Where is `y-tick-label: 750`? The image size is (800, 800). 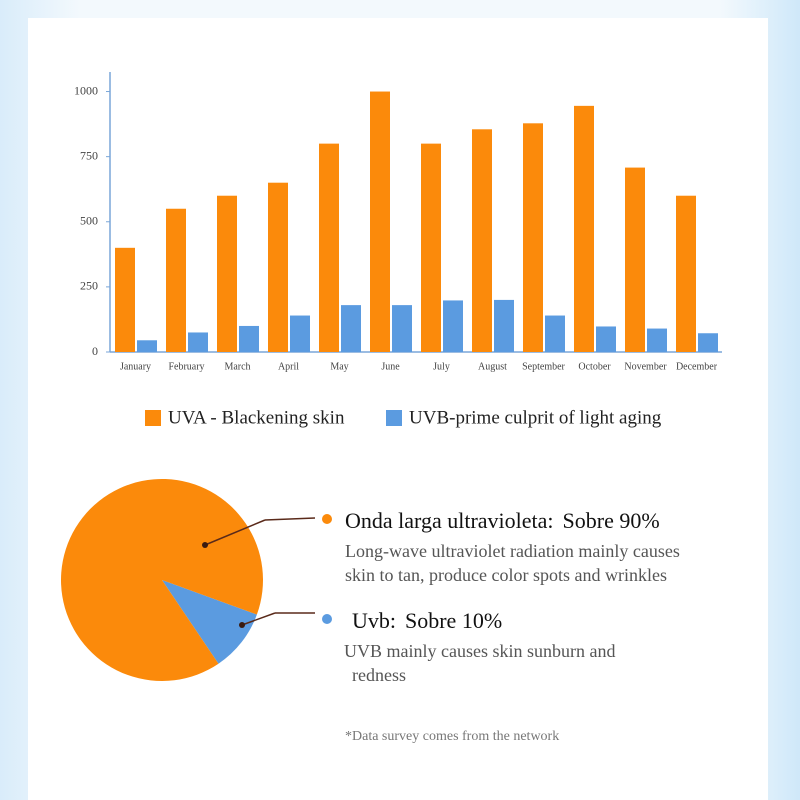
y-tick-label: 750 is located at coordinates (89, 155).